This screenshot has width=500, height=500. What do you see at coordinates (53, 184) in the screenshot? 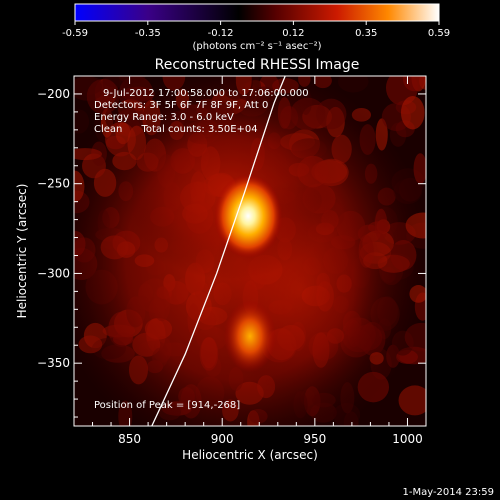
I see `y-tick-label: −250` at bounding box center [53, 184].